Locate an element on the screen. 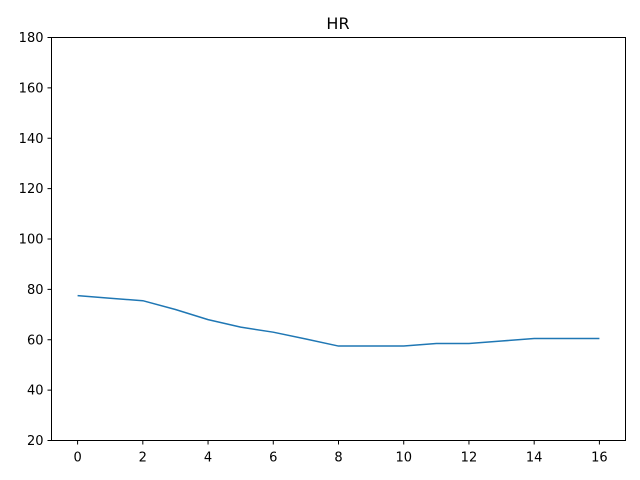  series-layer is located at coordinates (338, 320).